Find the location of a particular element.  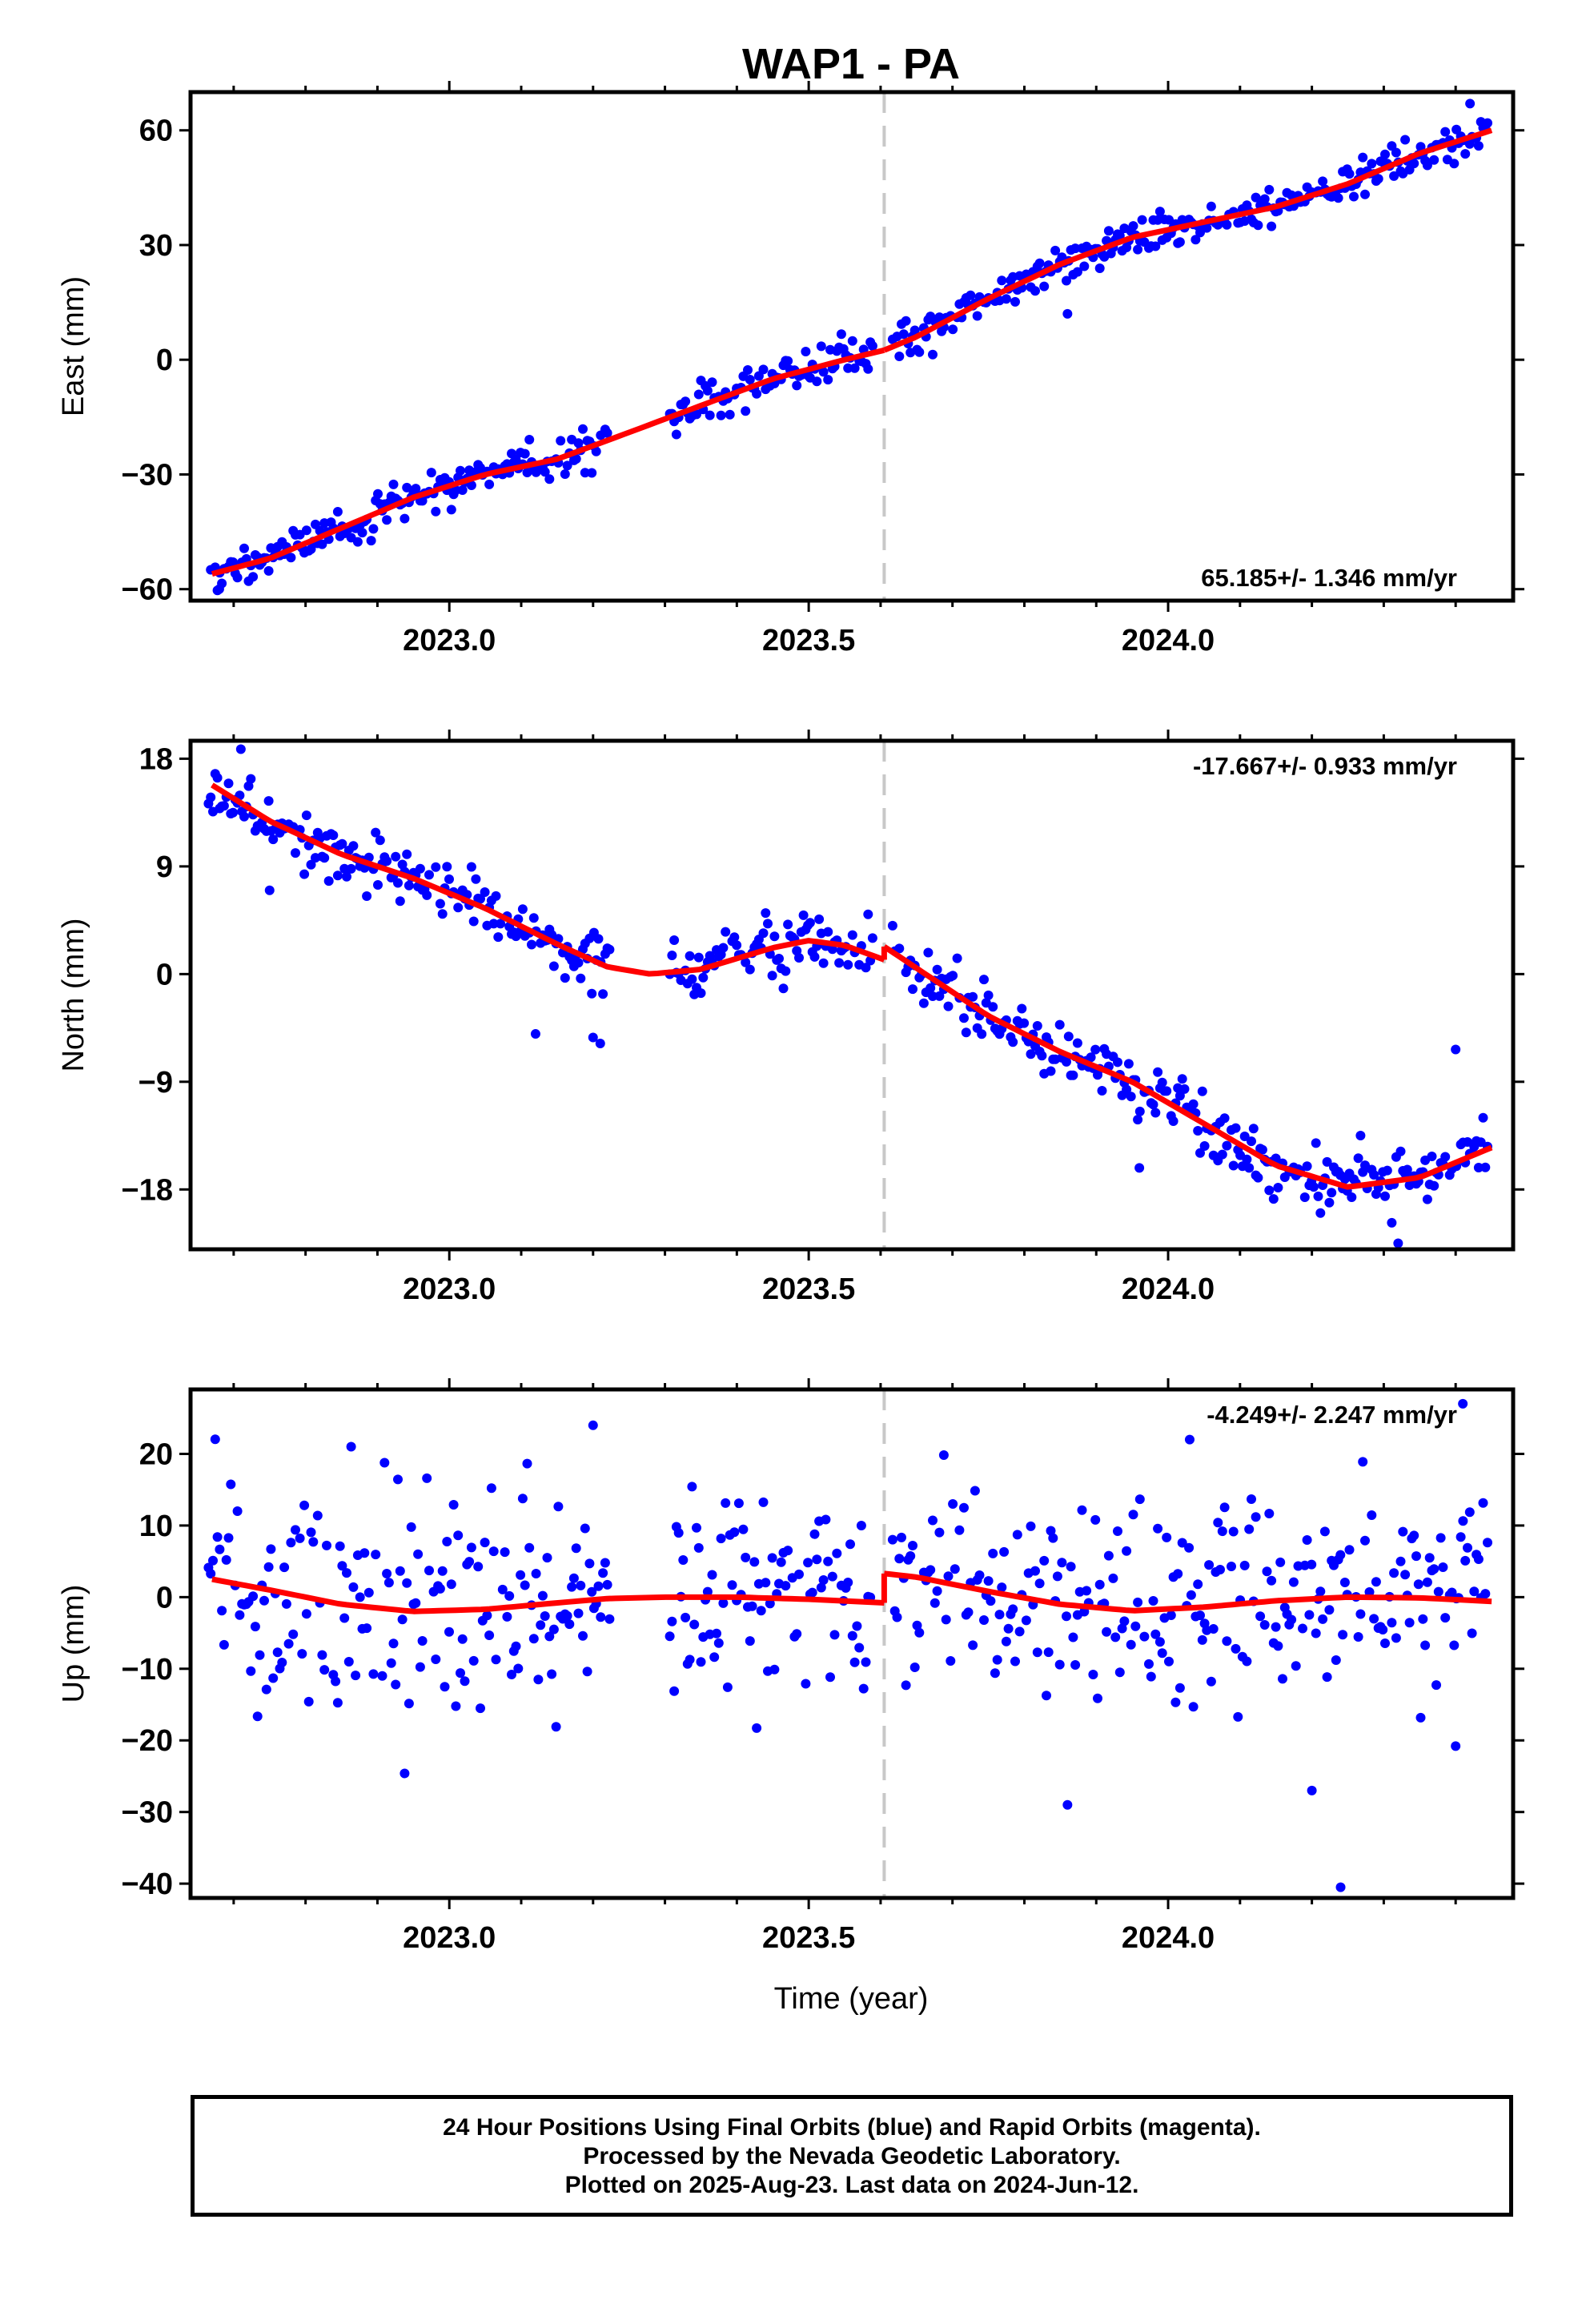

fit-line-segment1 is located at coordinates (548, 1595).